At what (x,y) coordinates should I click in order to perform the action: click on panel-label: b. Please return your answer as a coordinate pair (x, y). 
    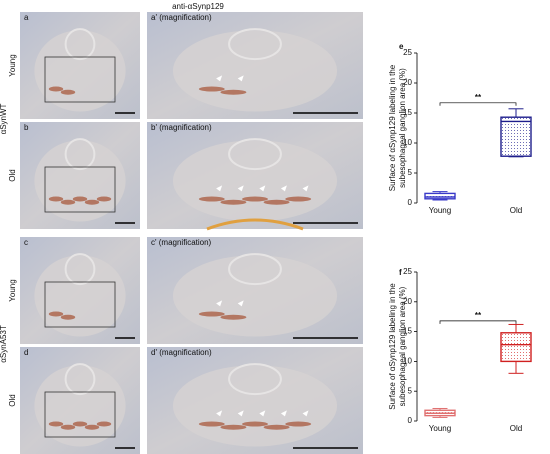
    Looking at the image, I should click on (26, 127).